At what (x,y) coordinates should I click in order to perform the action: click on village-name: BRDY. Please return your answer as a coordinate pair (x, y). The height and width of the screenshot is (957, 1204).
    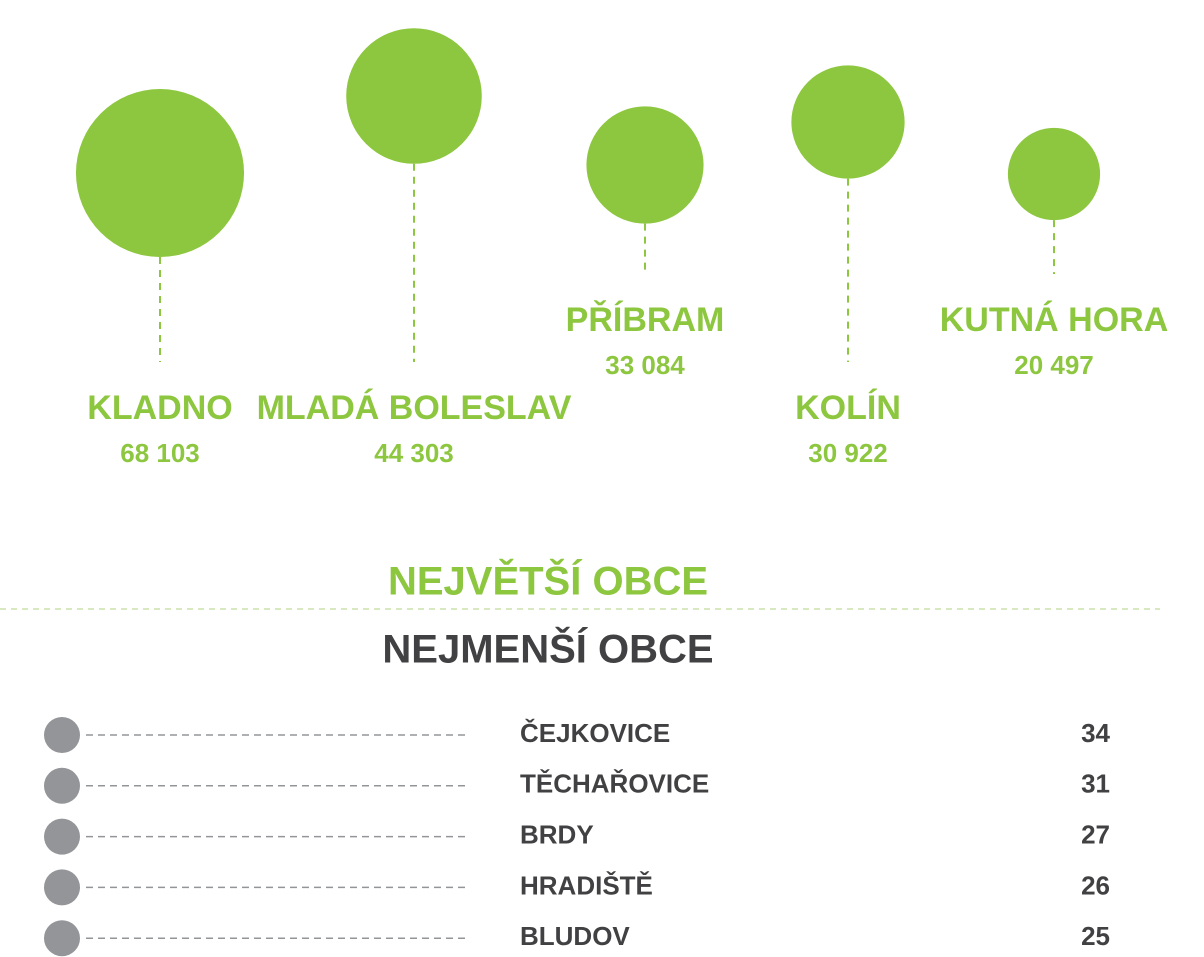
    Looking at the image, I should click on (557, 834).